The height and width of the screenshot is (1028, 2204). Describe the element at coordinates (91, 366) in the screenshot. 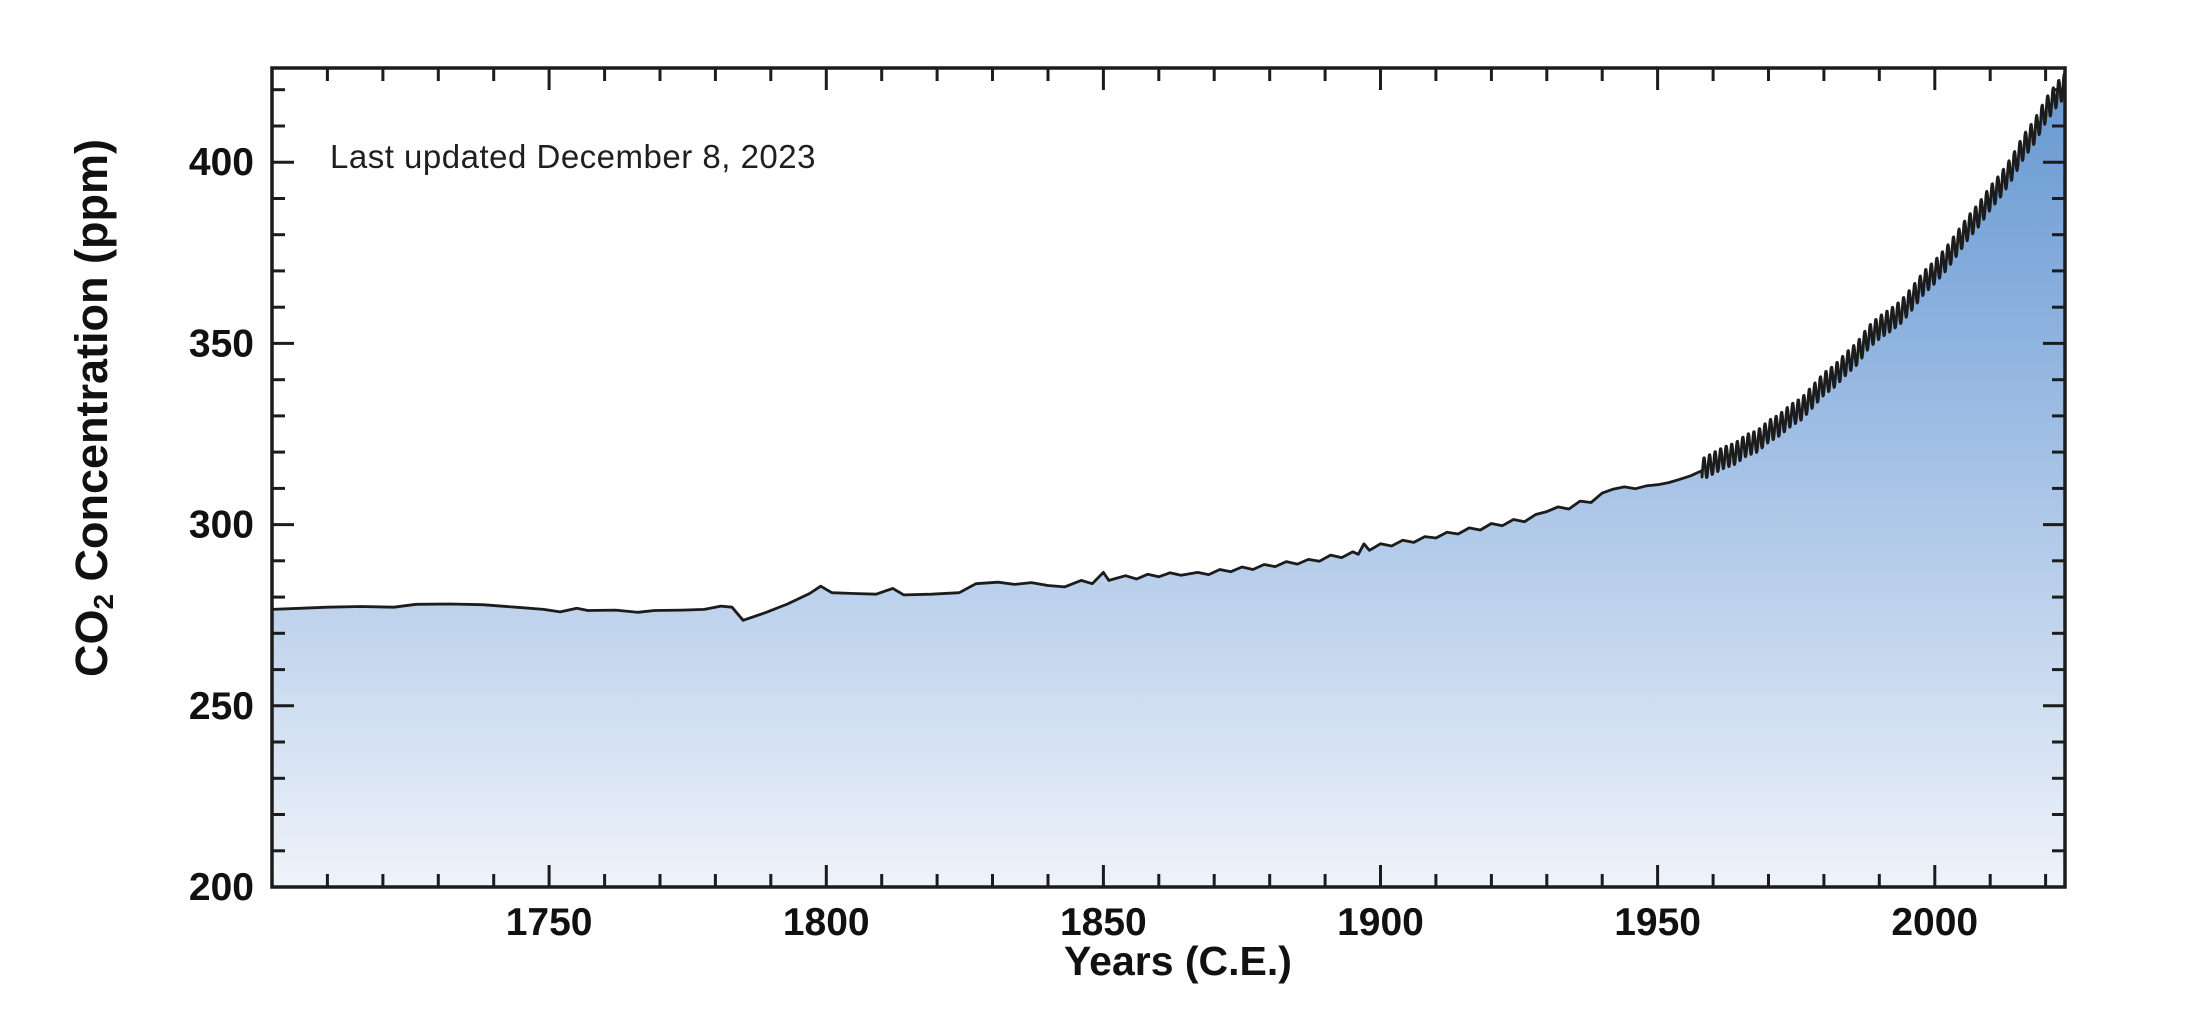

I see `y-axis-title-rest: Concentration (ppm)` at that location.